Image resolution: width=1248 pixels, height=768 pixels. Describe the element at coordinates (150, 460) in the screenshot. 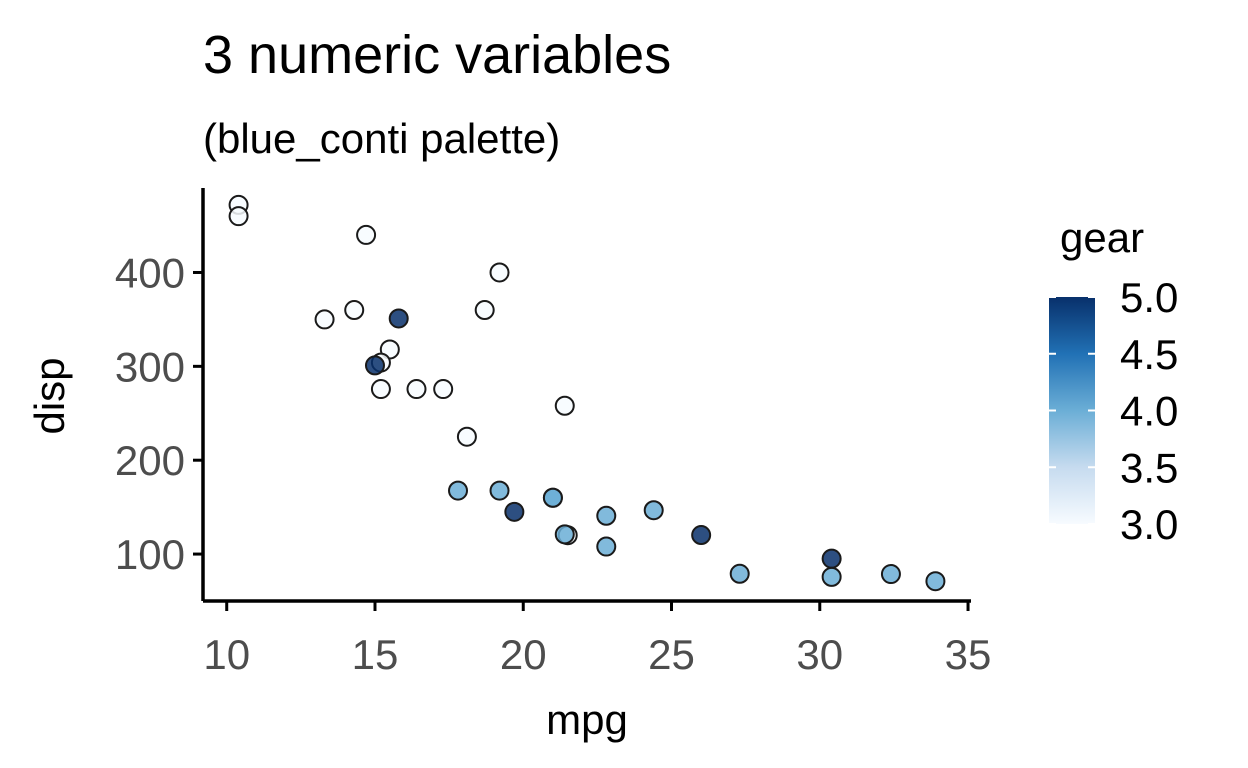

I see `y-tick-label: 200` at that location.